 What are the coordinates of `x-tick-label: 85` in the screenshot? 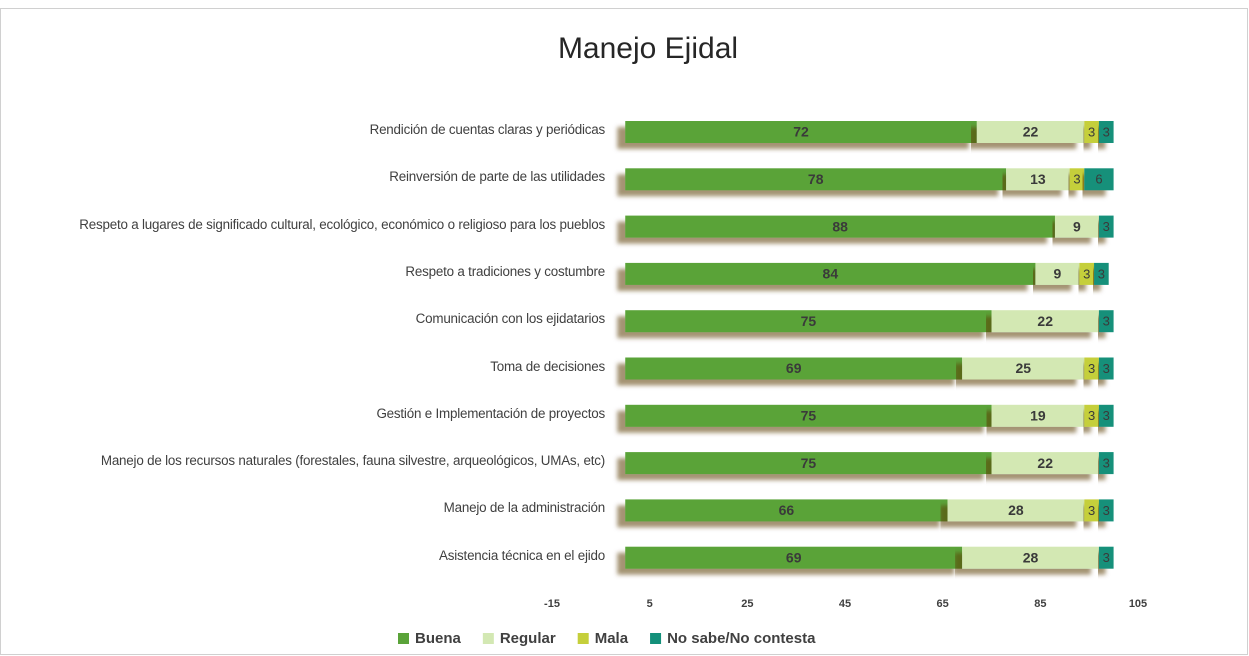 It's located at (1040, 604).